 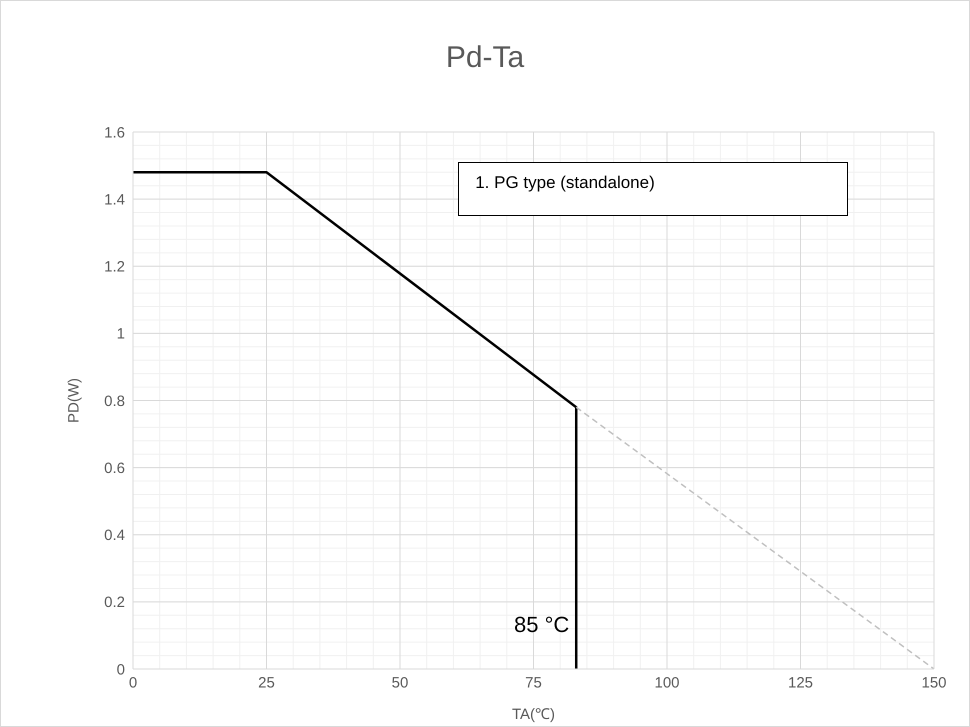 What do you see at coordinates (114, 401) in the screenshot?
I see `y-tick-label: 0.8` at bounding box center [114, 401].